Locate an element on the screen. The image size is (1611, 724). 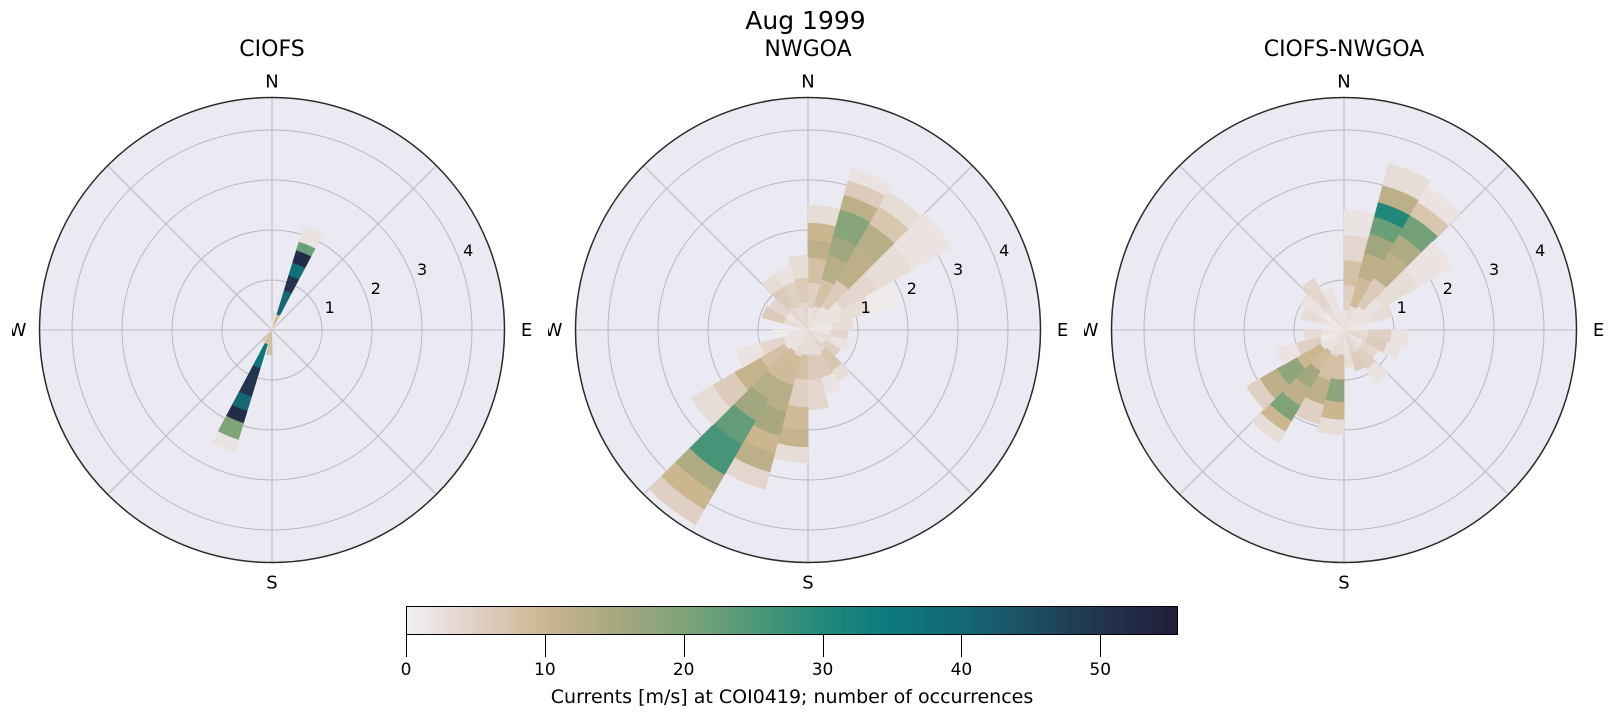
colorbar-tick-label: 20 is located at coordinates (683, 670).